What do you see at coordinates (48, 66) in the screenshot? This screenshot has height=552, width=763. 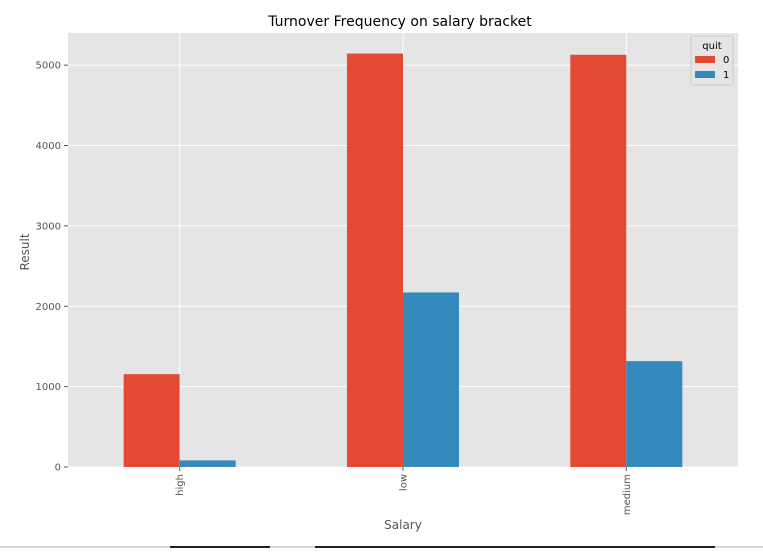 I see `y-tick-label: 5000` at bounding box center [48, 66].